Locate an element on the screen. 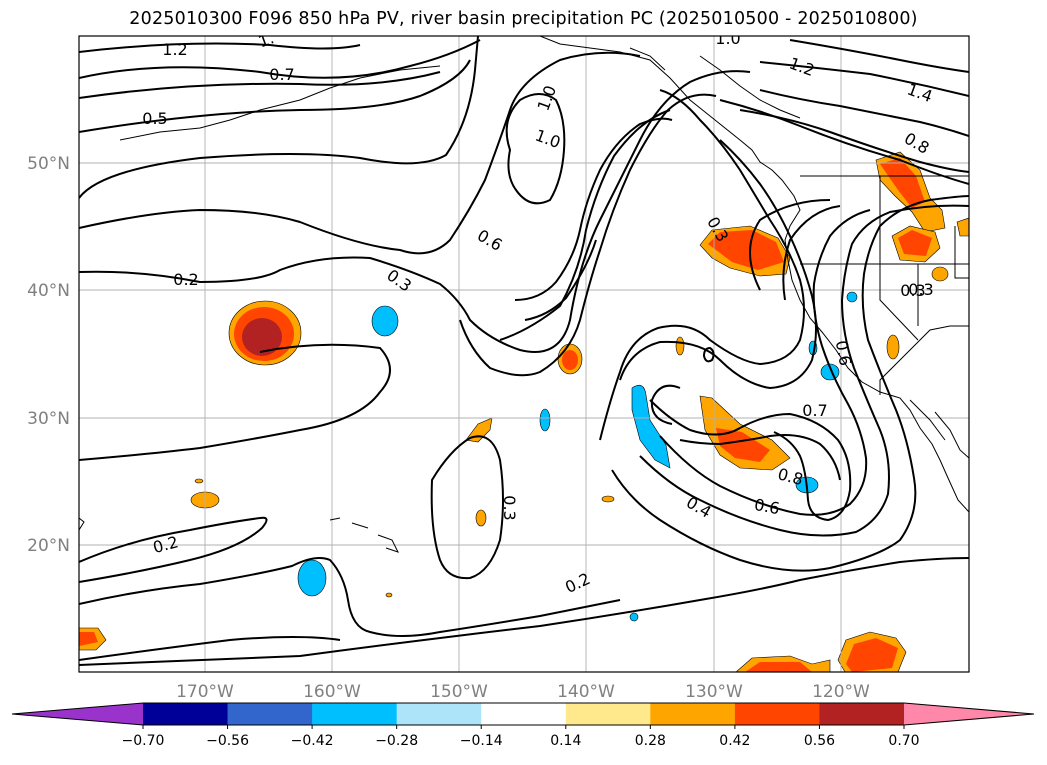 The height and width of the screenshot is (765, 1047). colorbar-tick-label: −0.56 is located at coordinates (227, 741).